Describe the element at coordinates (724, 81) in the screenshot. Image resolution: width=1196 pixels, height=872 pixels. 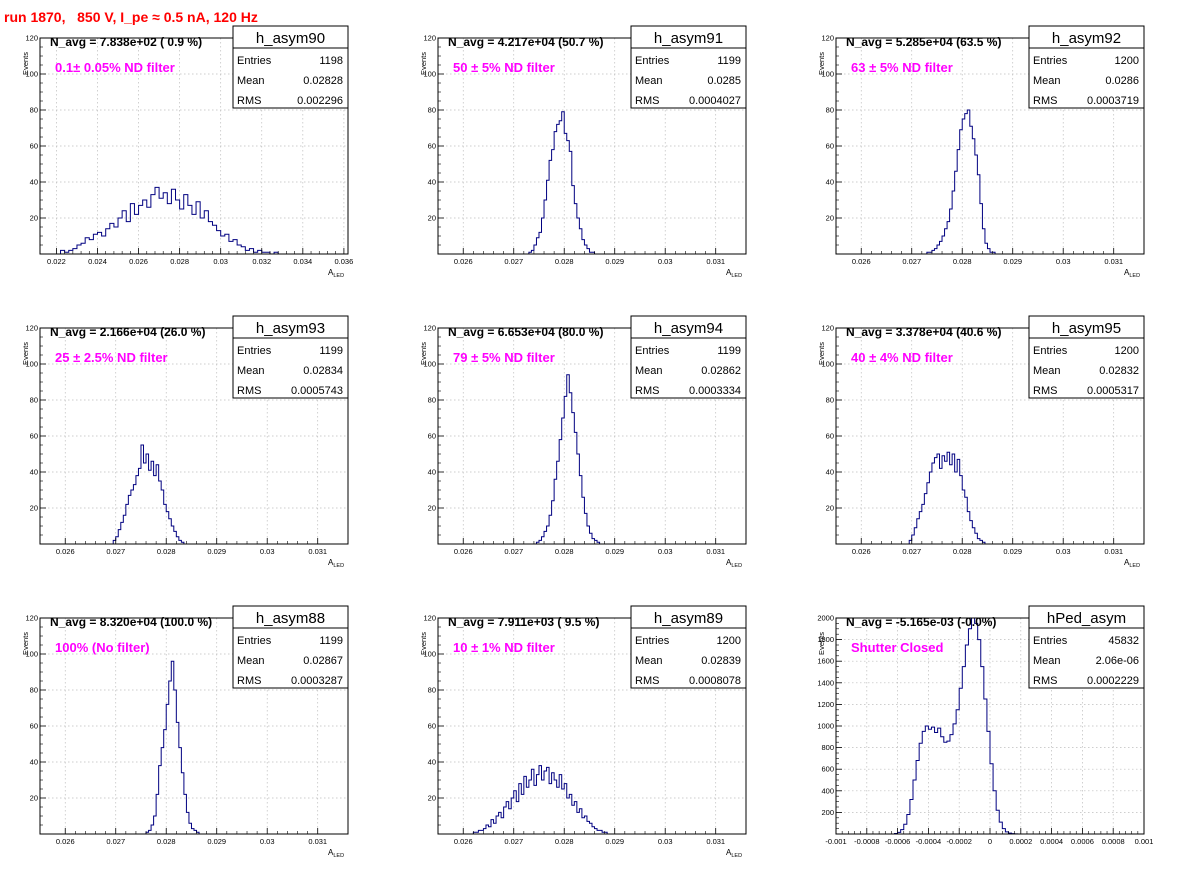
I see `stats-mean-value: 0.0285` at that location.